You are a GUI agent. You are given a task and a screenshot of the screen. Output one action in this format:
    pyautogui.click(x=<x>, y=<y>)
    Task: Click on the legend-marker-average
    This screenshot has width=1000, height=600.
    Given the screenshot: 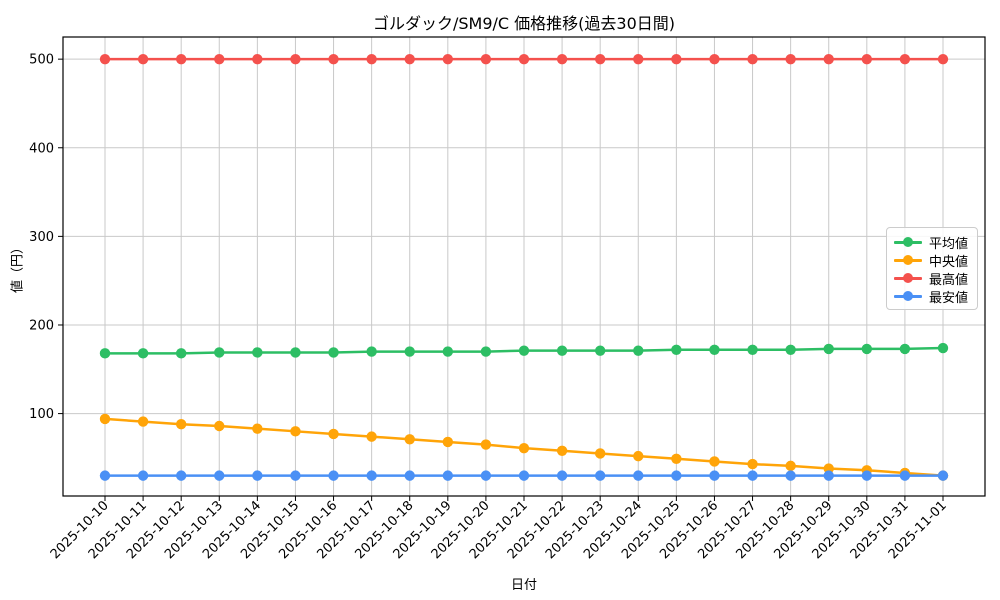 What is the action you would take?
    pyautogui.click(x=908, y=242)
    